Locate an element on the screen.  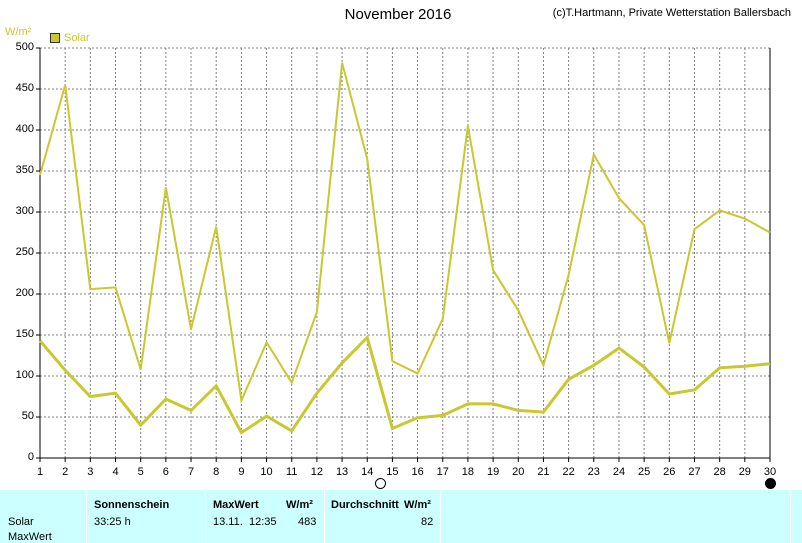
table-empty-area is located at coordinates (616, 516).